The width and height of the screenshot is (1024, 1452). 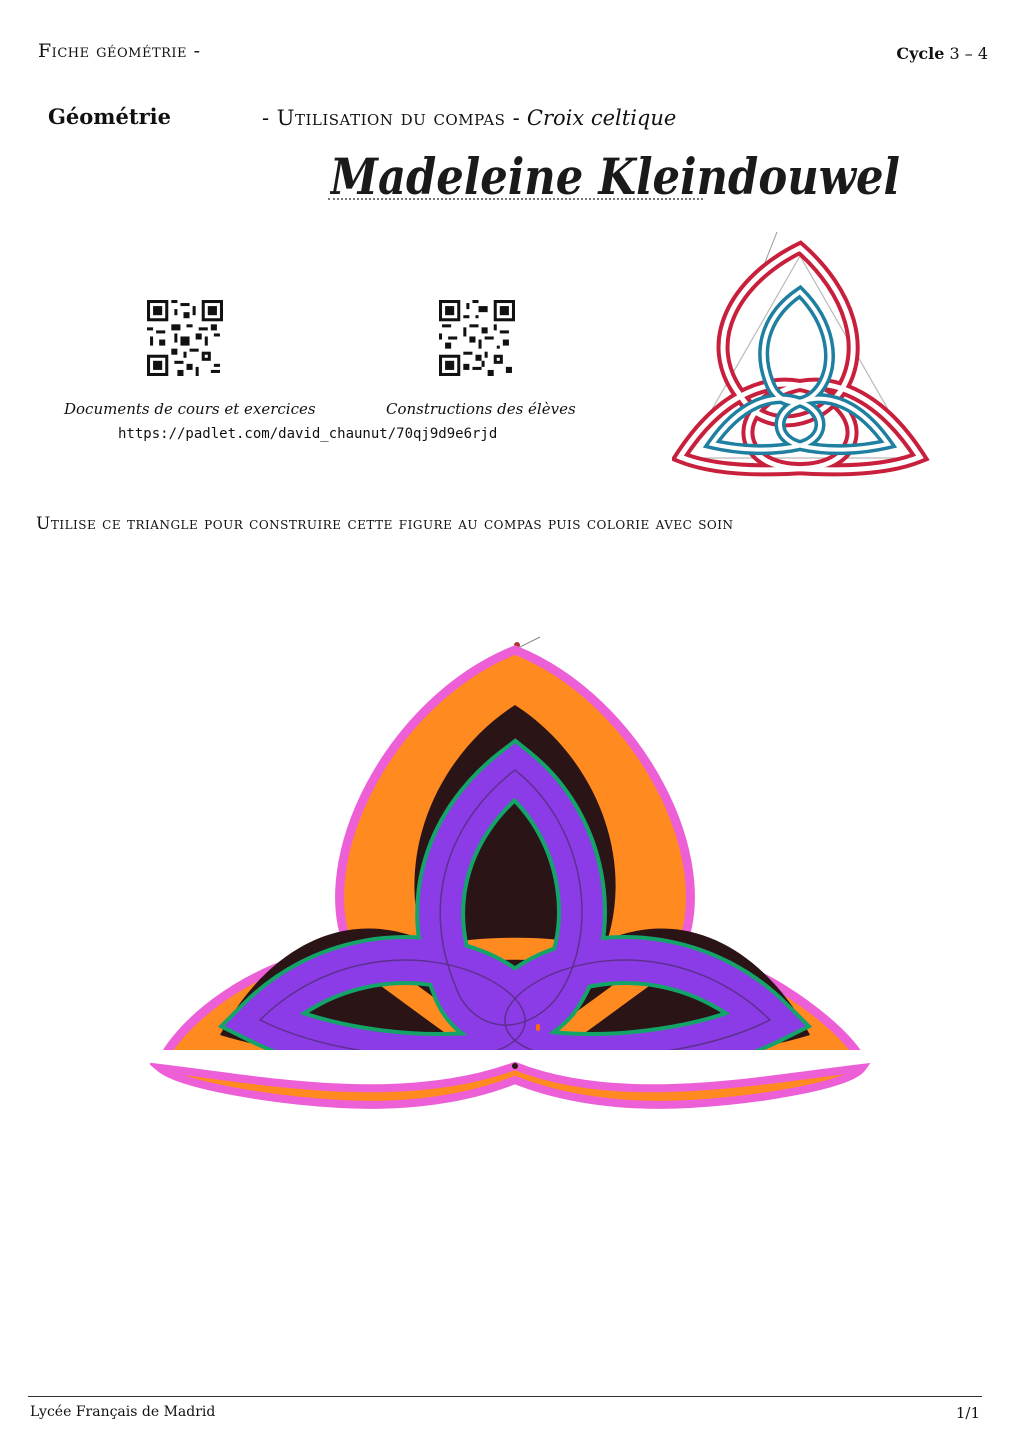 I want to click on student-name: Madeleine Kleindouwel, so click(x=615, y=176).